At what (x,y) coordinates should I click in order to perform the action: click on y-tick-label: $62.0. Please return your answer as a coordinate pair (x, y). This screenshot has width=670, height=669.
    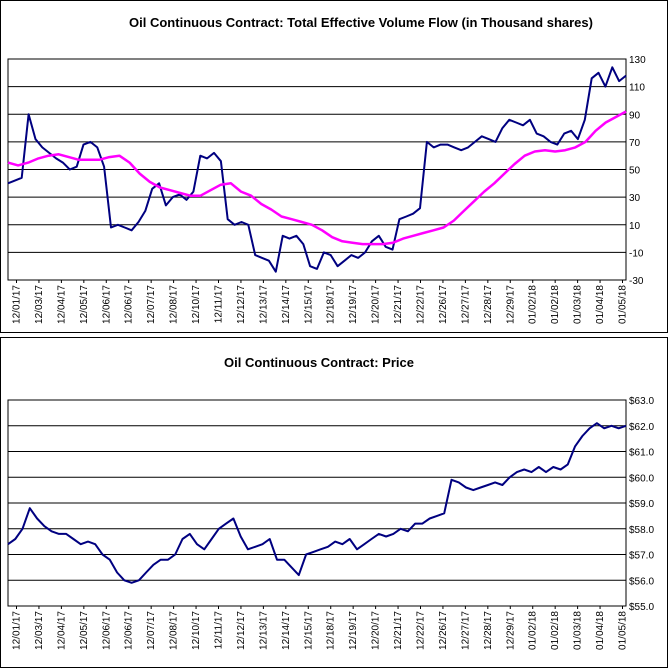
    Looking at the image, I should click on (641, 427).